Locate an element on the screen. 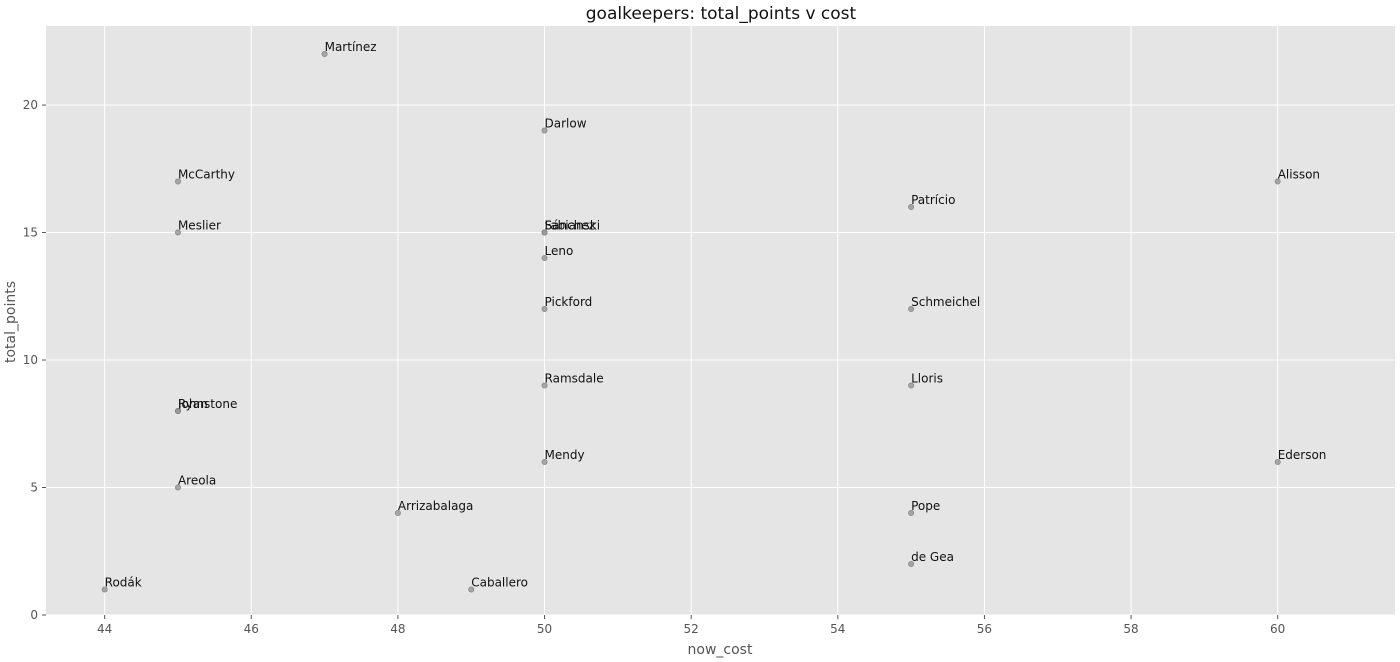  y-tick-label: 15 is located at coordinates (30, 233).